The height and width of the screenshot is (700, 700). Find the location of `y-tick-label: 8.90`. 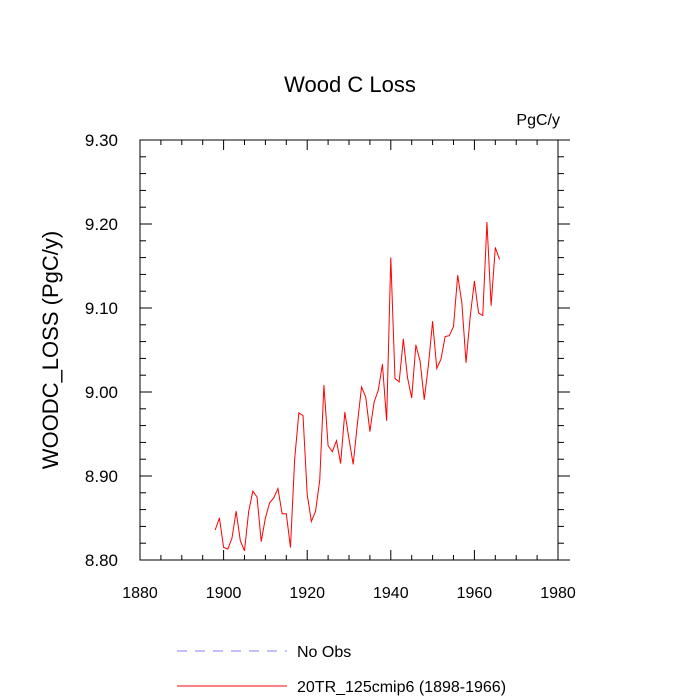

y-tick-label: 8.90 is located at coordinates (101, 476).